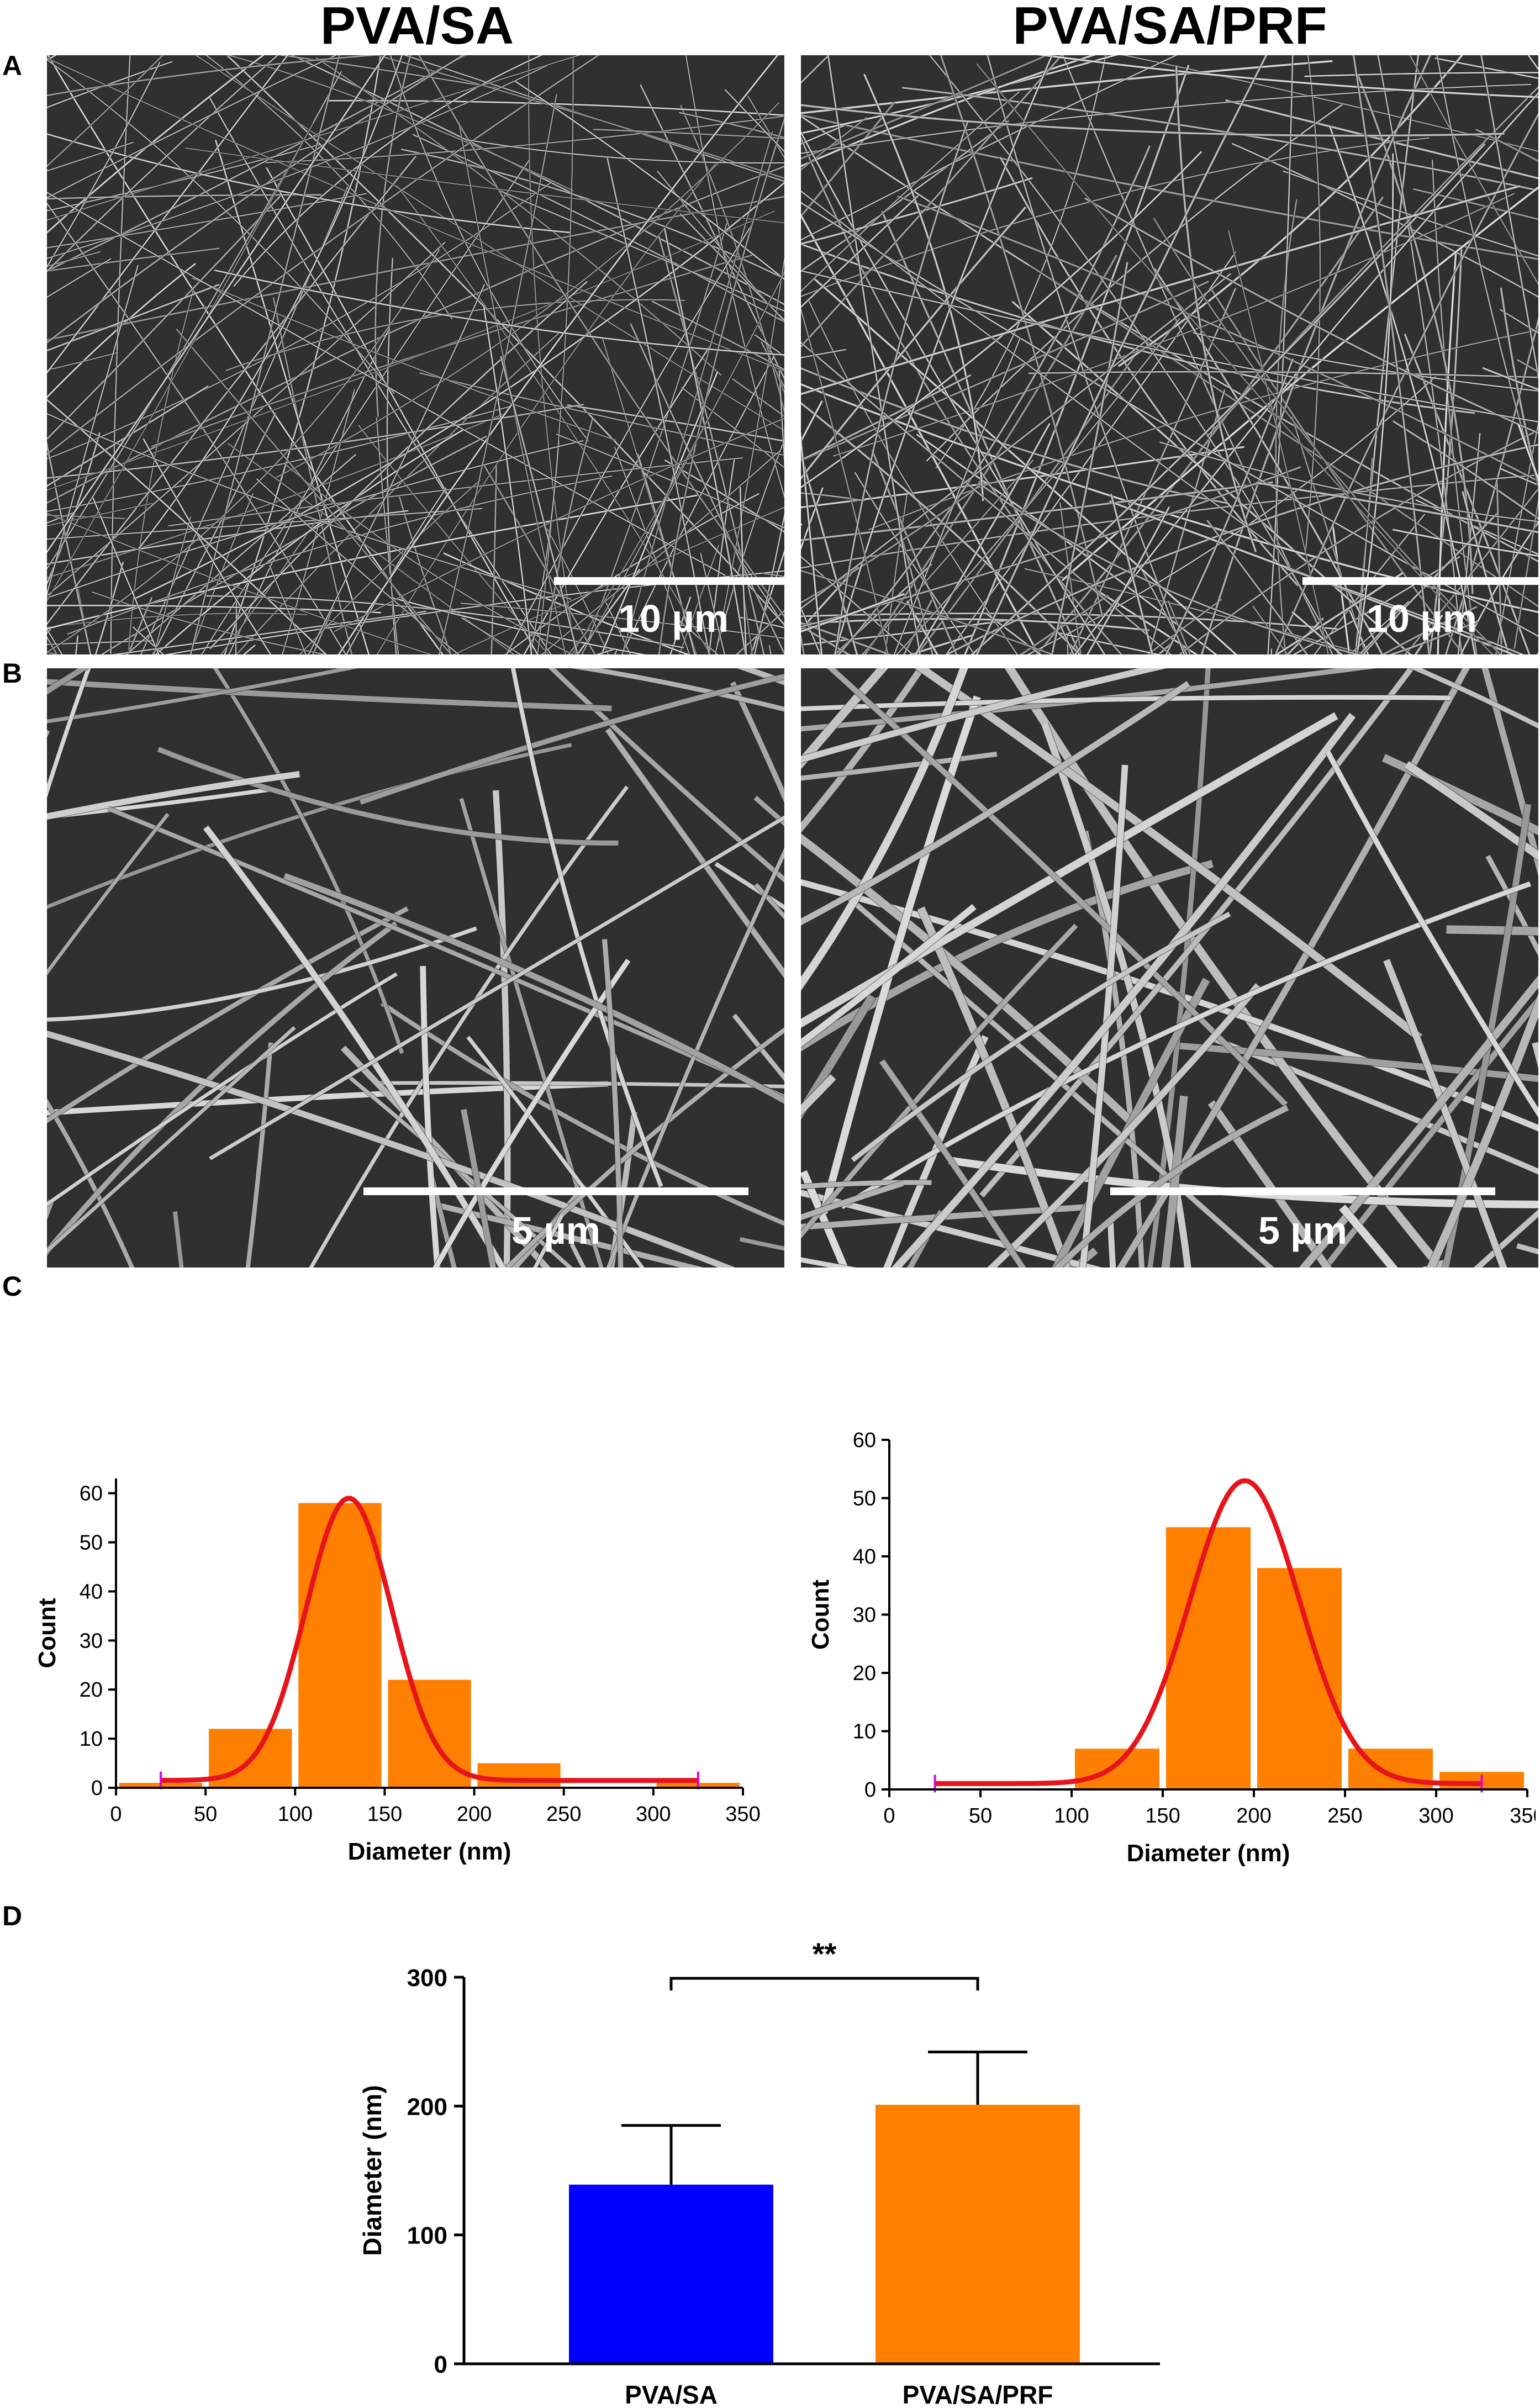 The height and width of the screenshot is (2408, 1540). Describe the element at coordinates (889, 1816) in the screenshot. I see `x-tick-label: 0` at that location.